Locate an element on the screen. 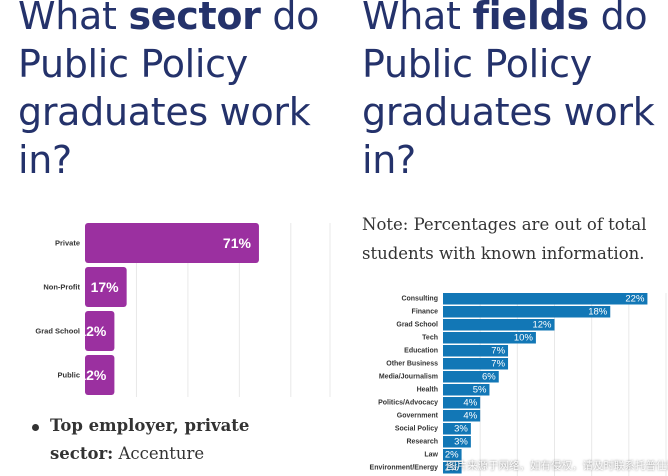  top-employer-bullet: Top employer, private sector: Accenture is located at coordinates (139, 440).